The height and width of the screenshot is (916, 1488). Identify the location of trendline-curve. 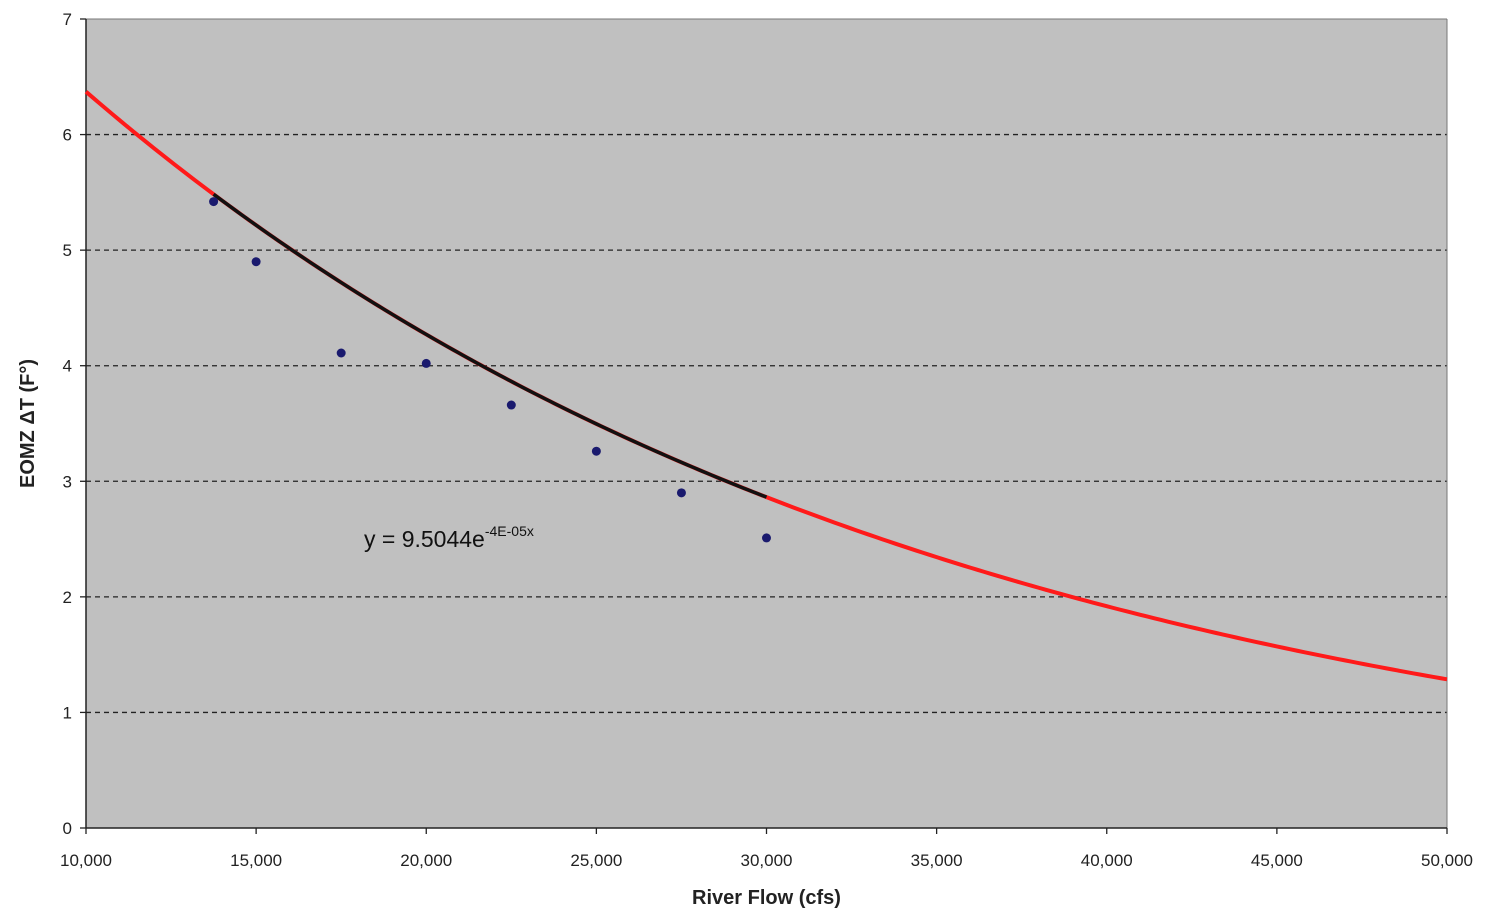
(490, 345).